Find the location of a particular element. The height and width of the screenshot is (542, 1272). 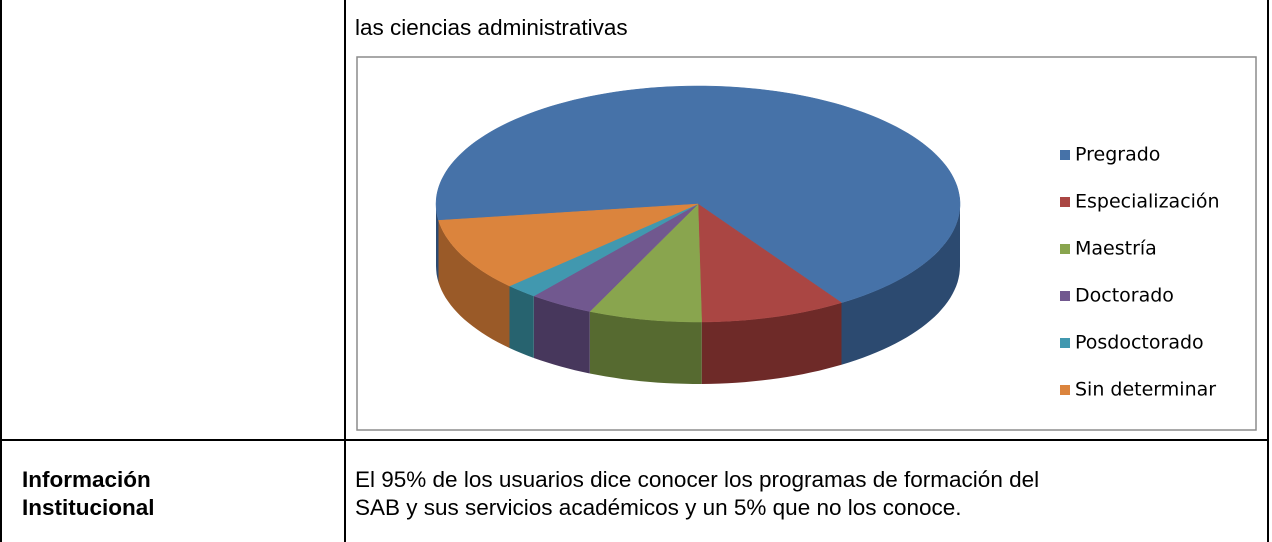

legend-label: Maestría is located at coordinates (1116, 249).